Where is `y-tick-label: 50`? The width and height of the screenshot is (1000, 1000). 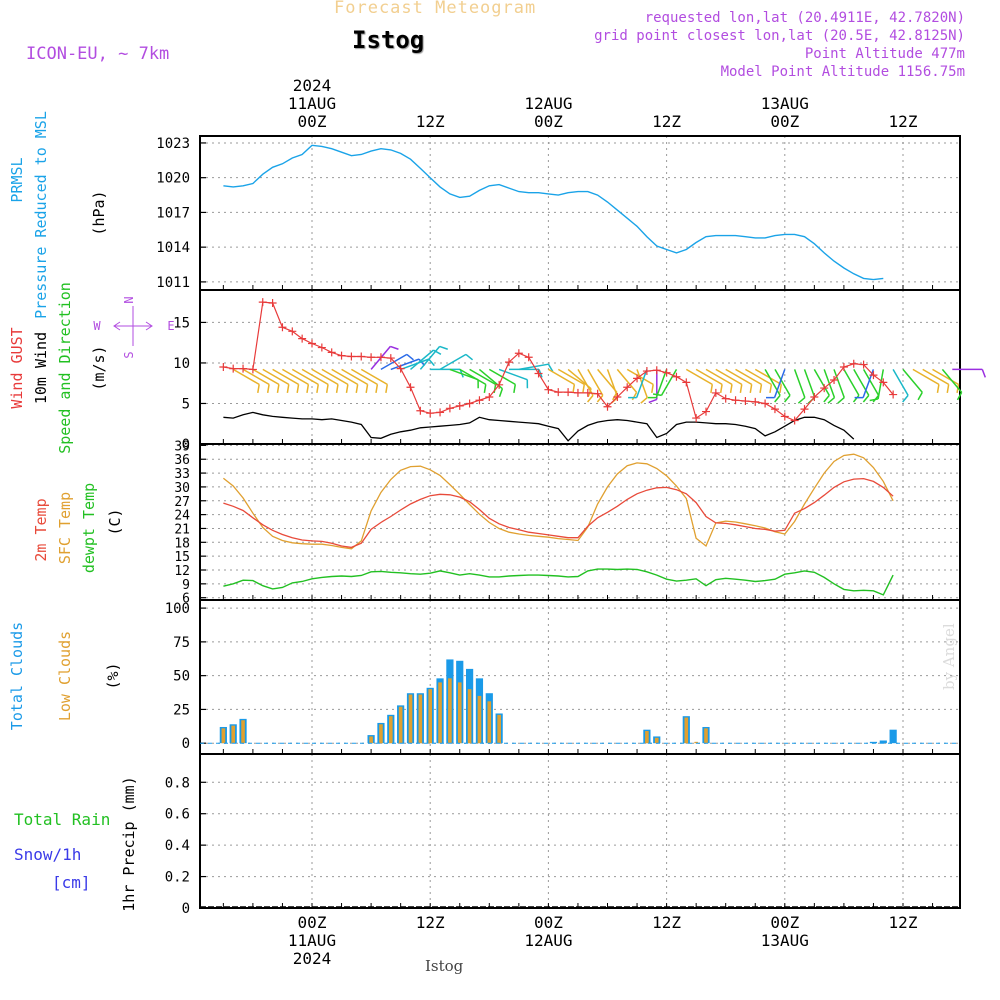 y-tick-label: 50 is located at coordinates (181, 677).